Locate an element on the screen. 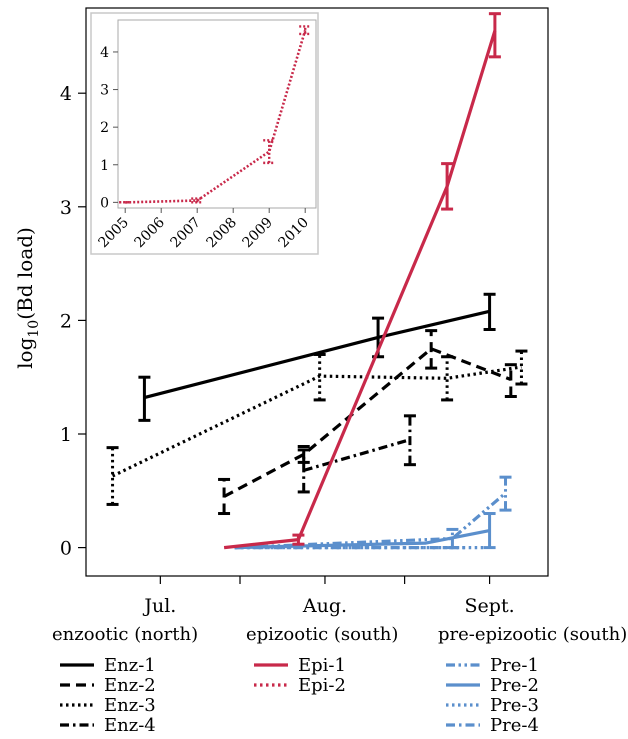  legend-label-pre-3: Pre-3 is located at coordinates (514, 705).